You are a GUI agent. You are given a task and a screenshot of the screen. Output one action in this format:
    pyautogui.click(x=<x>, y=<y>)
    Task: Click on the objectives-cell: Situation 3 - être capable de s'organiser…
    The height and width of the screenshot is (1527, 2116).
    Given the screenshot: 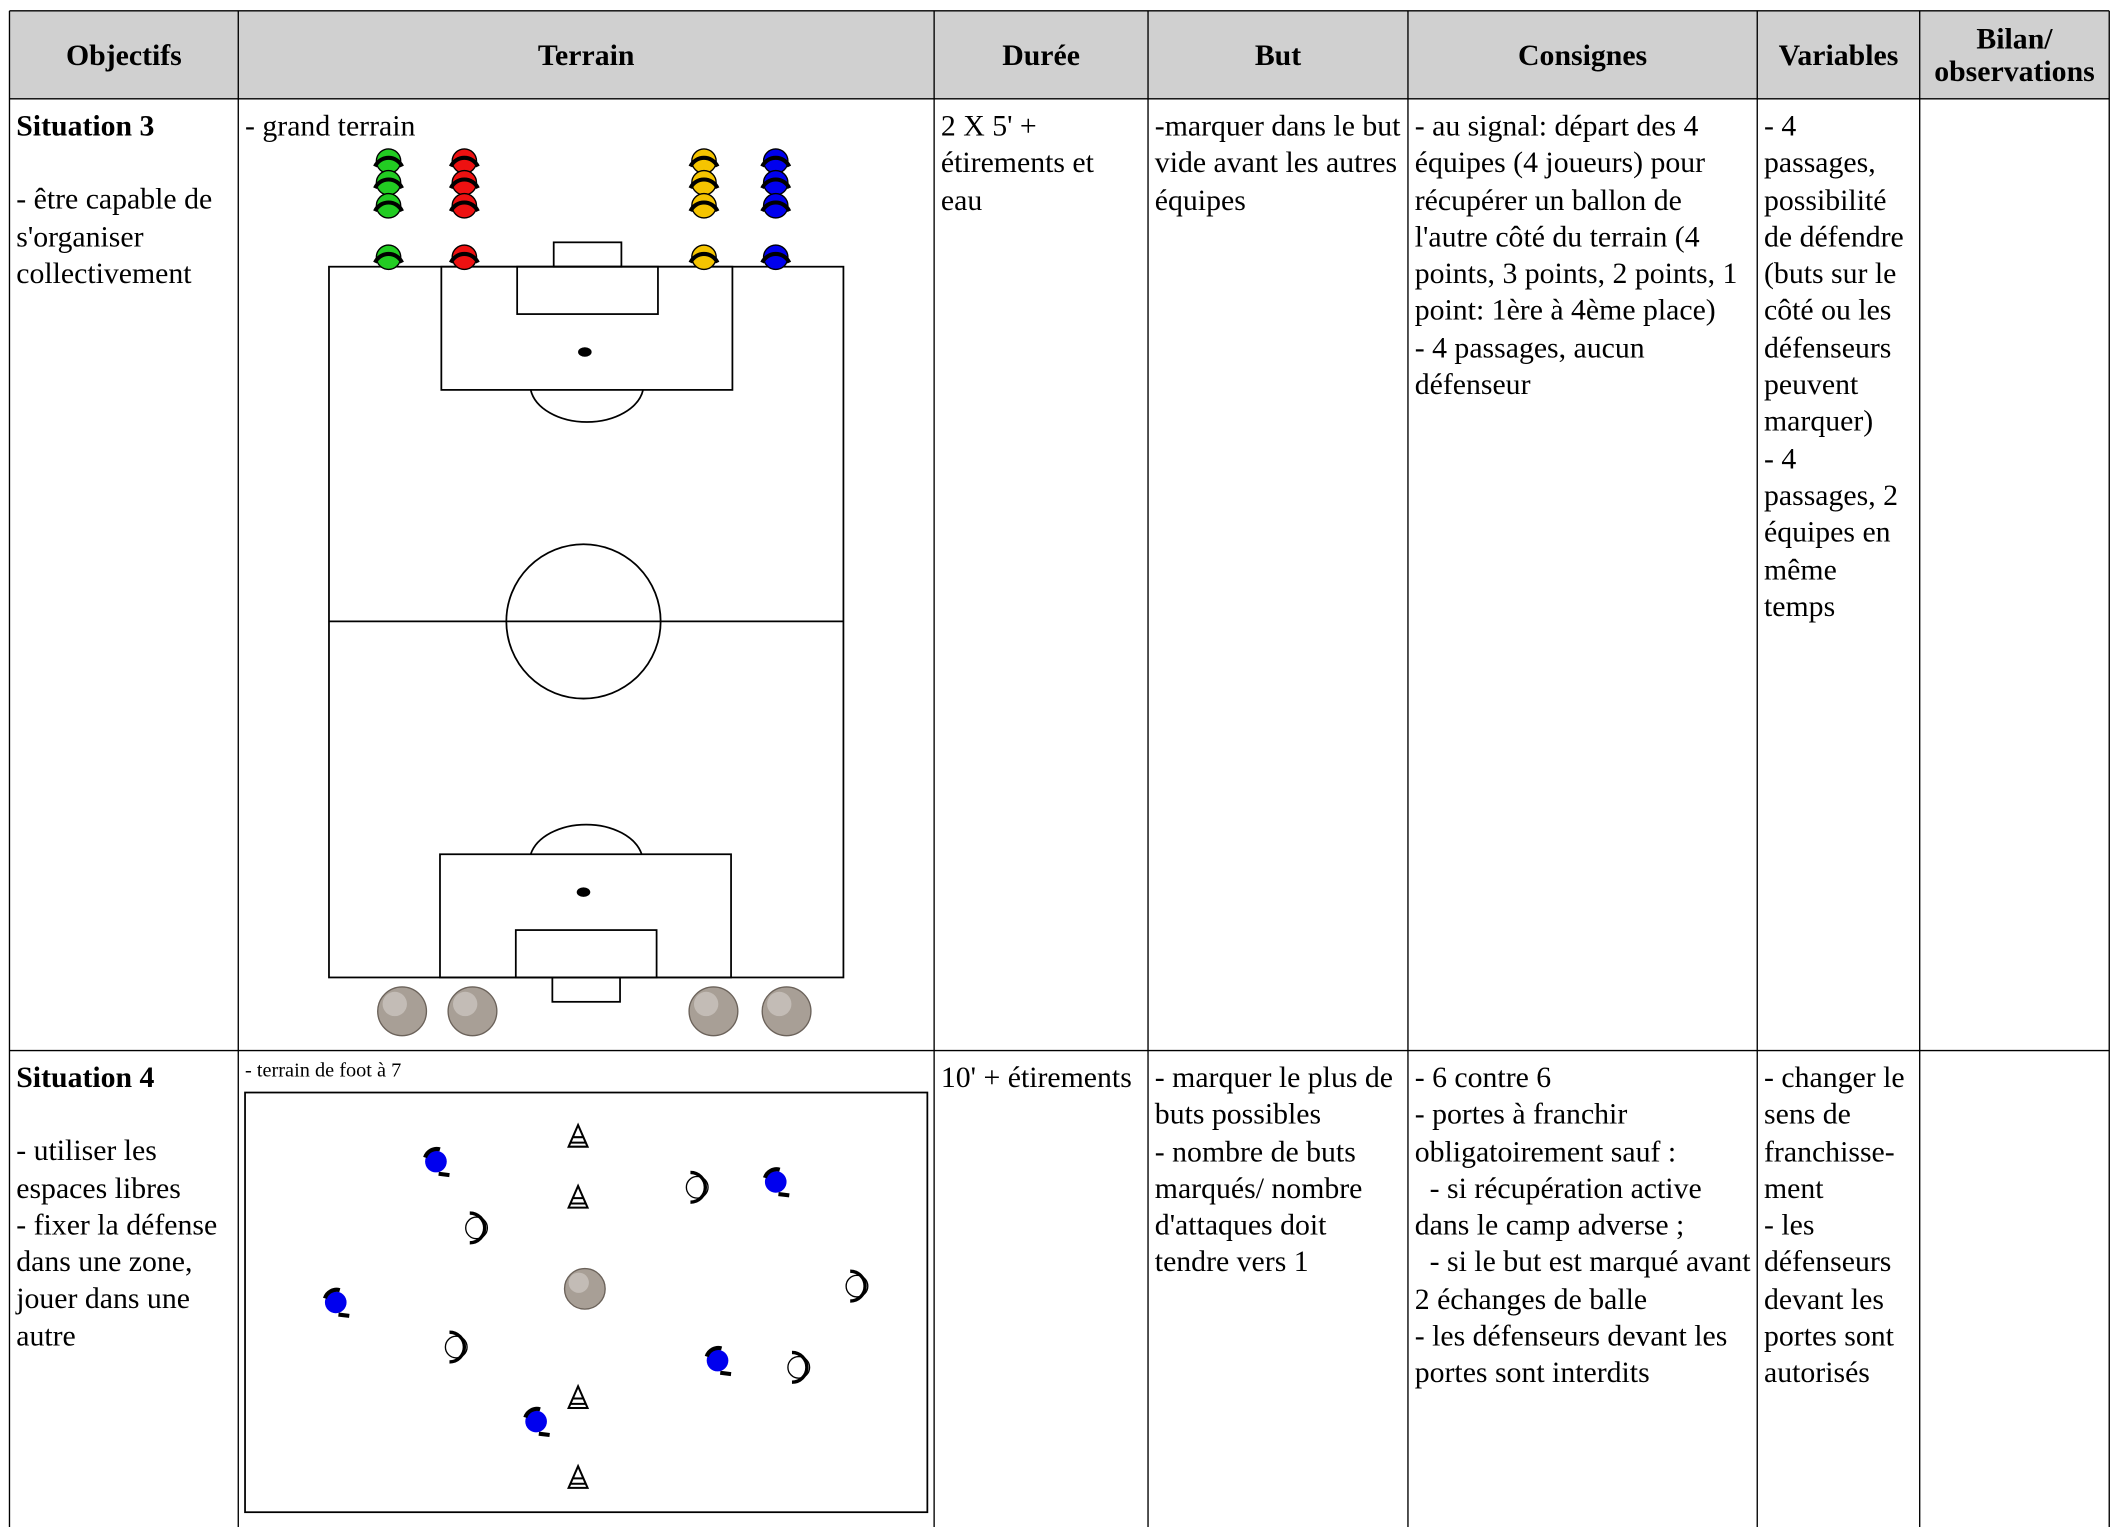 What is the action you would take?
    pyautogui.click(x=124, y=199)
    